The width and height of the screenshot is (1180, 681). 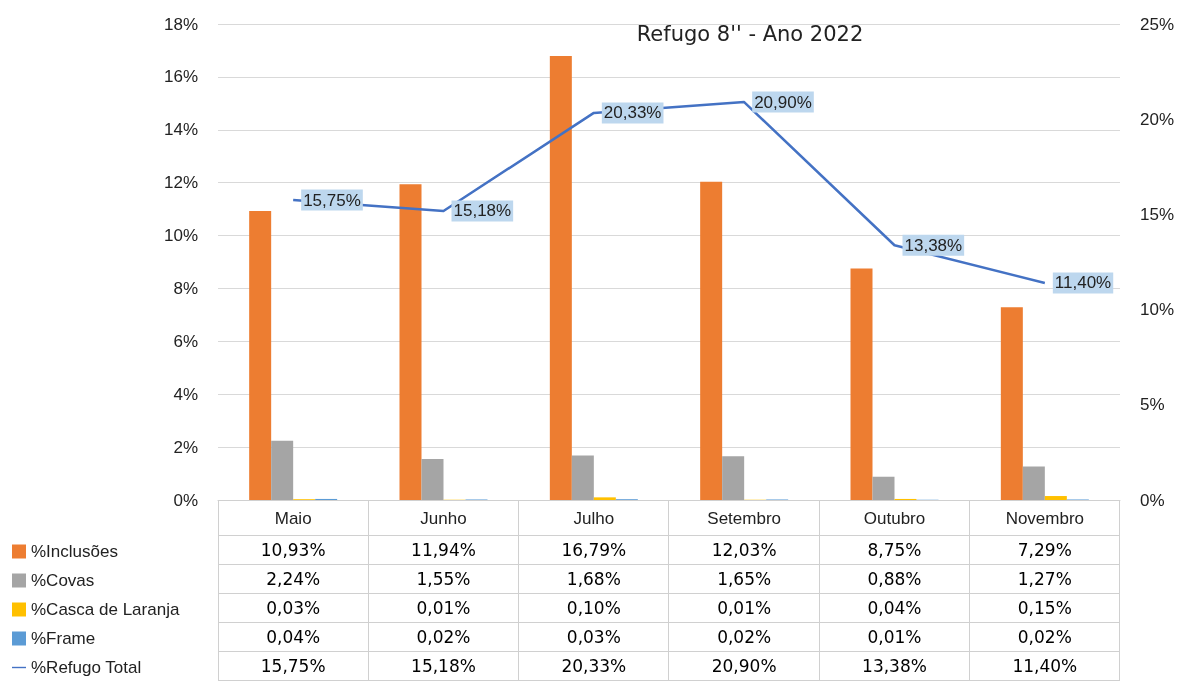 What do you see at coordinates (293, 666) in the screenshot?
I see `data-label: 15,75%` at bounding box center [293, 666].